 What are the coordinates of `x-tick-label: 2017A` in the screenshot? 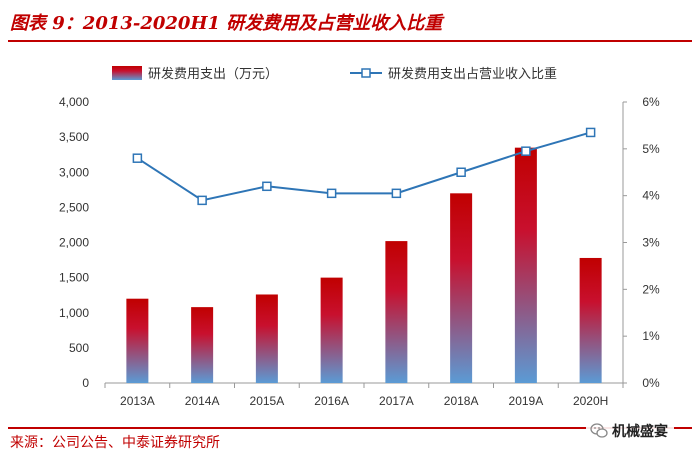 It's located at (396, 401).